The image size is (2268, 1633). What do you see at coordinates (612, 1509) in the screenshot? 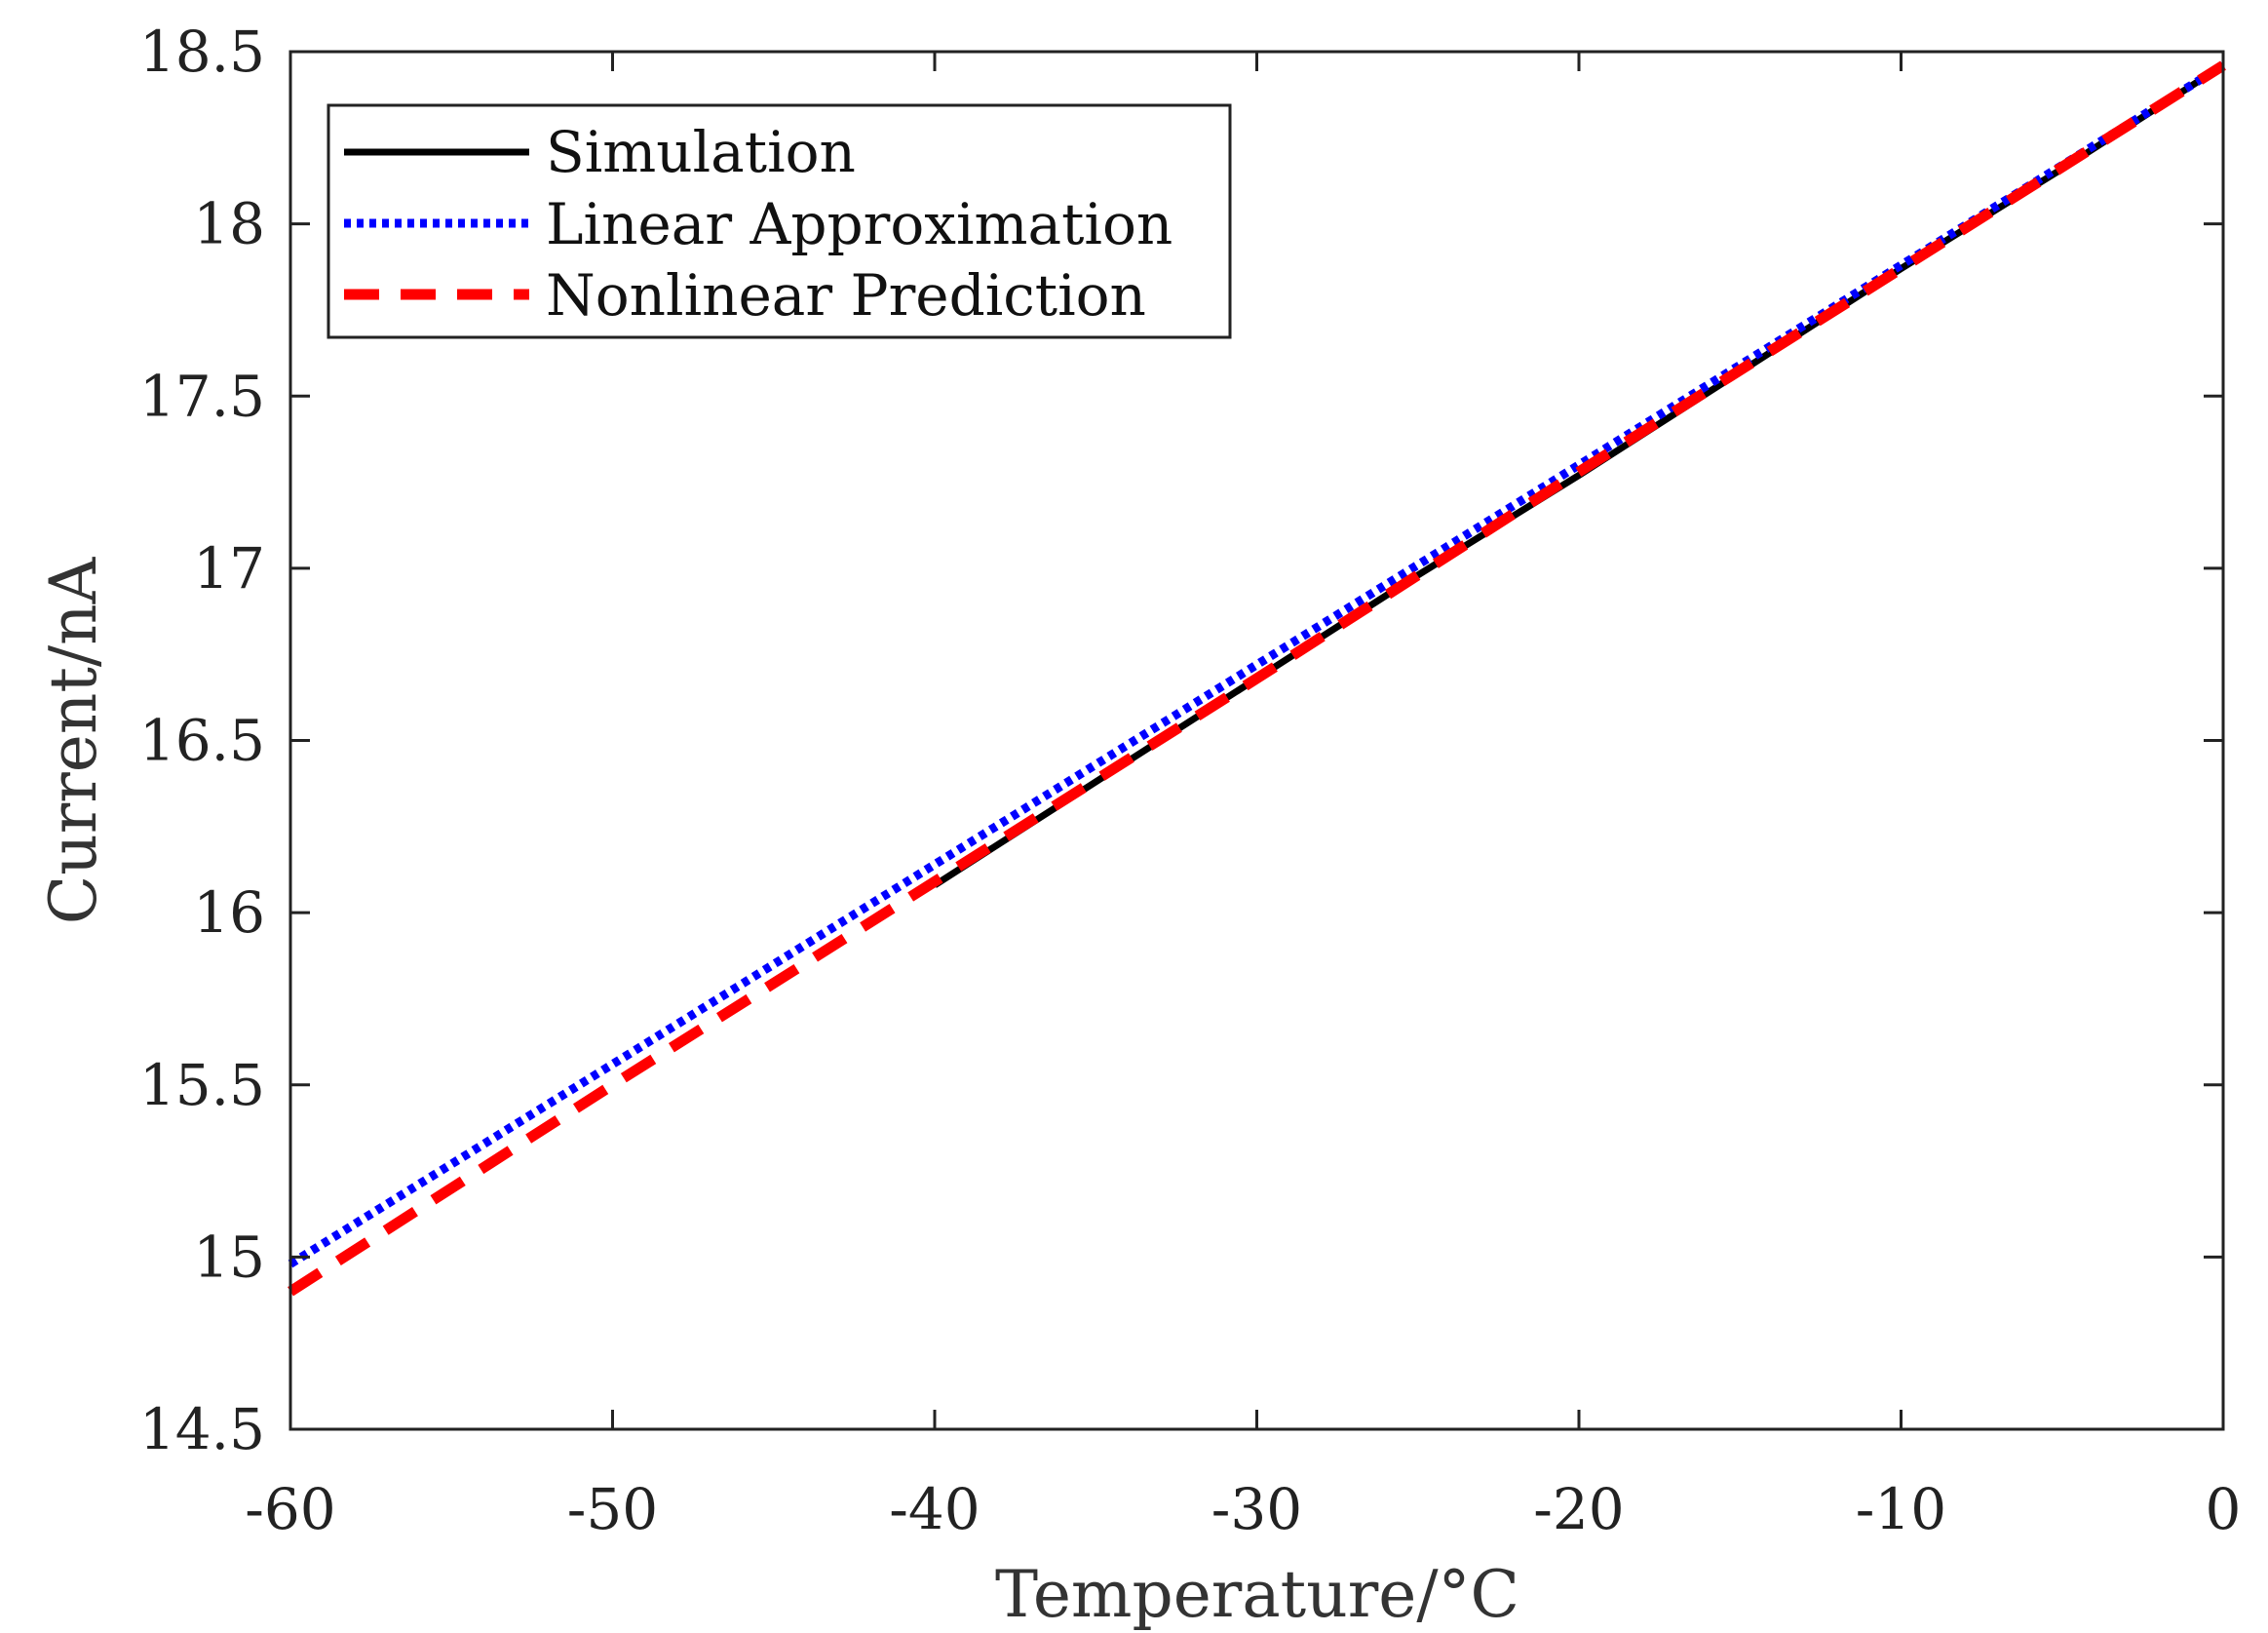
I see `x-tick-label: -50` at bounding box center [612, 1509].